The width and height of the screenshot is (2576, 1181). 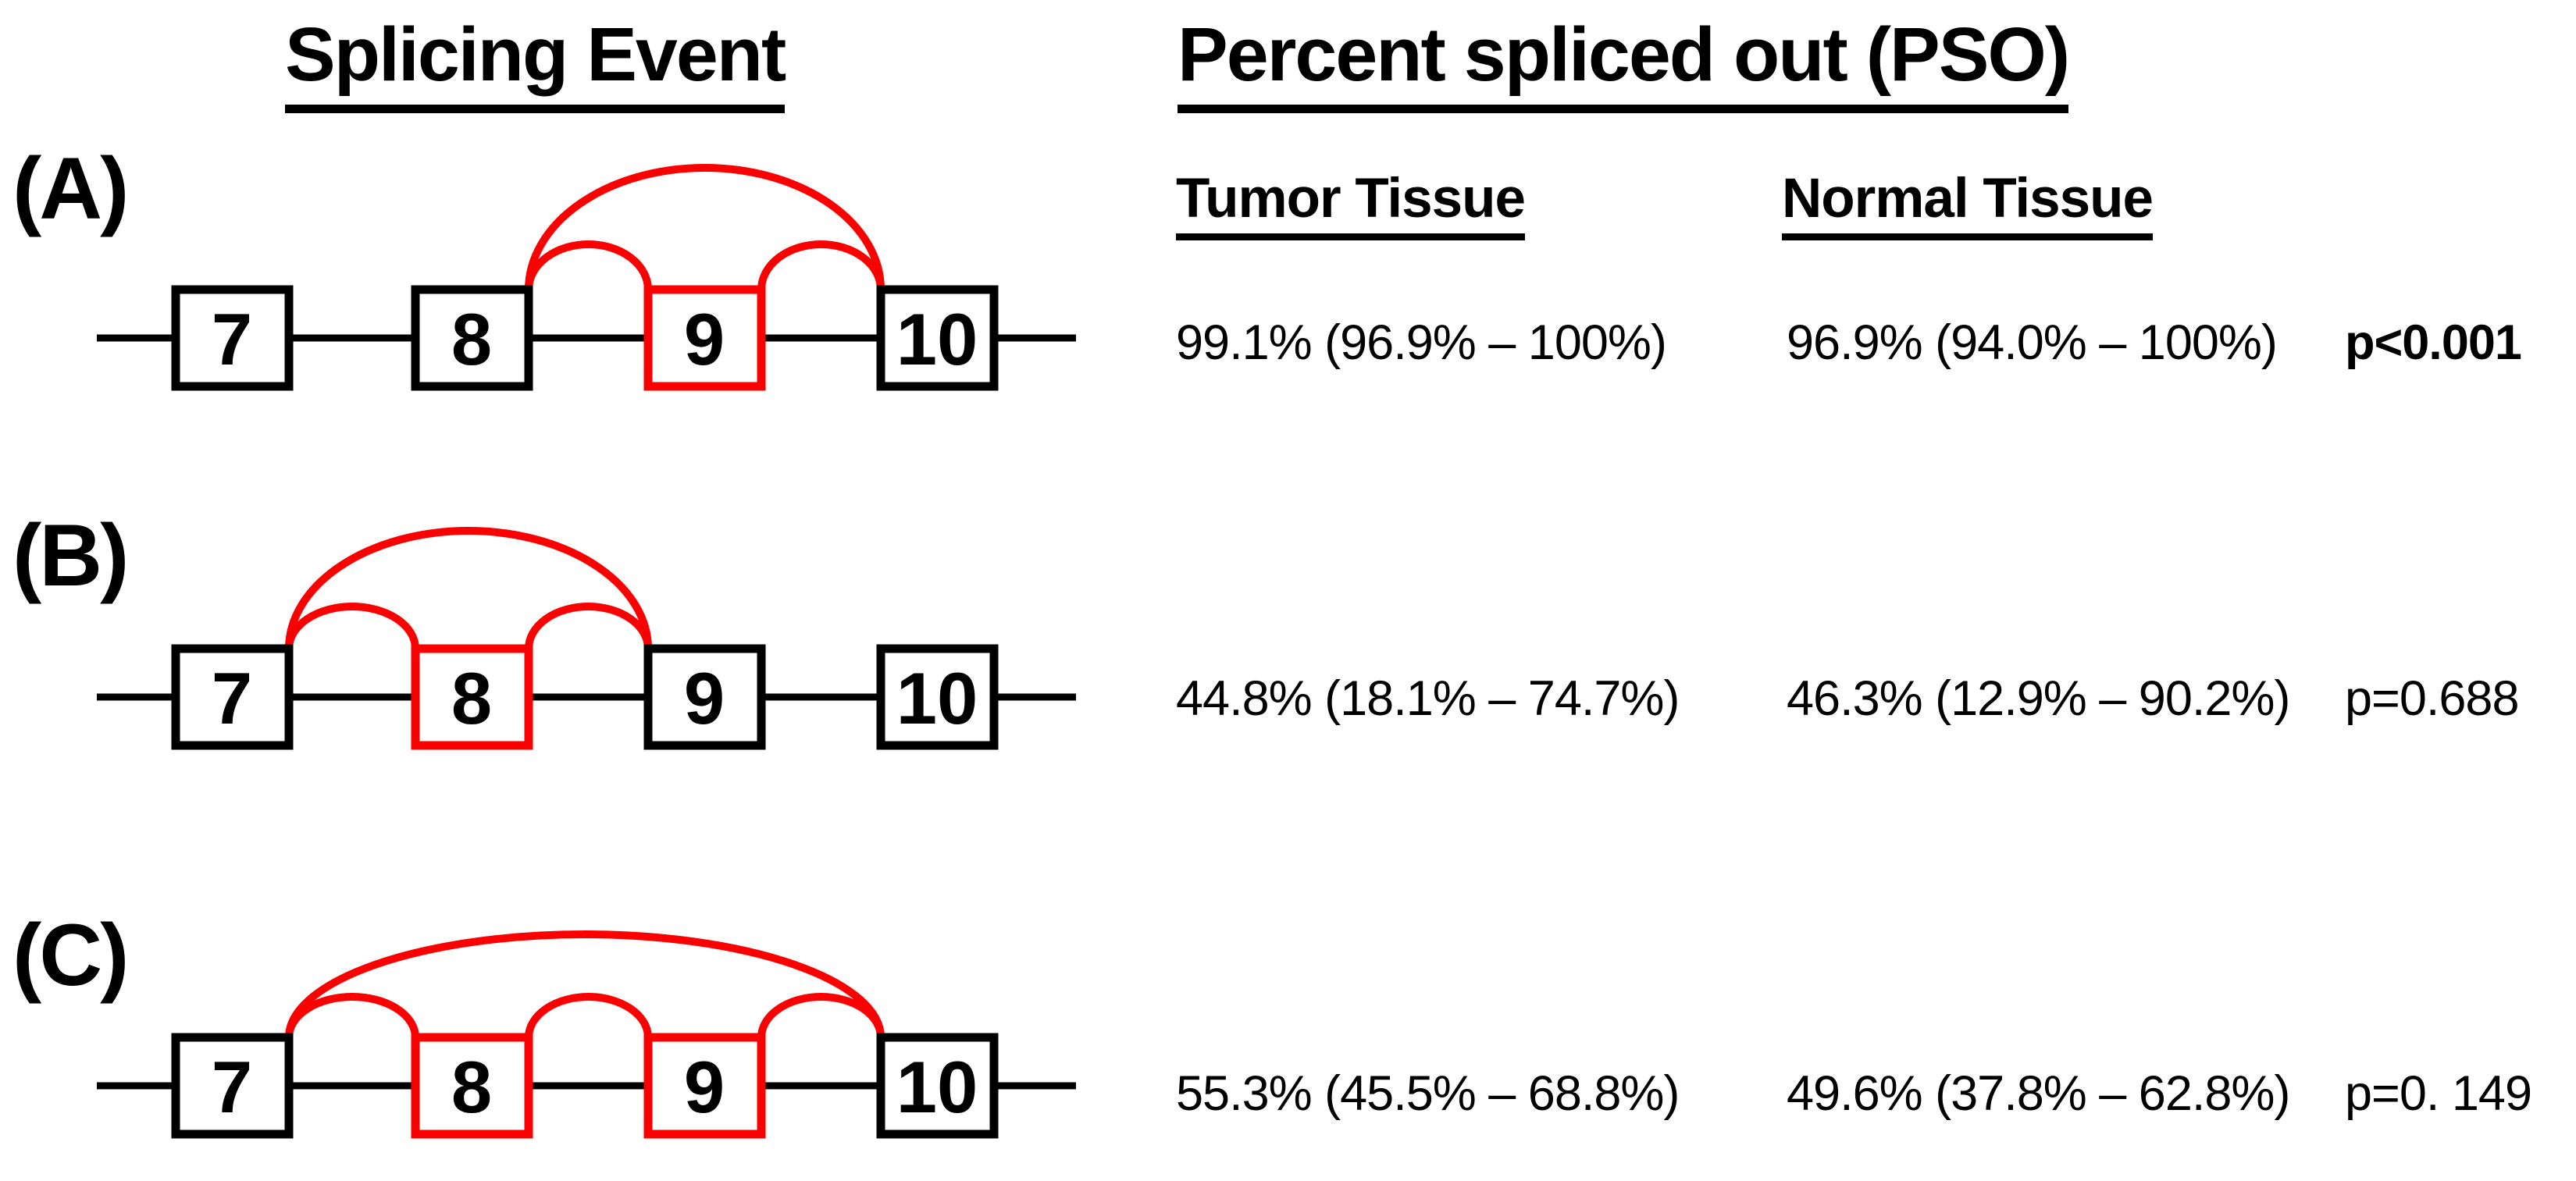 I want to click on tumor-tissue-header: Tumor Tissue, so click(x=1351, y=202).